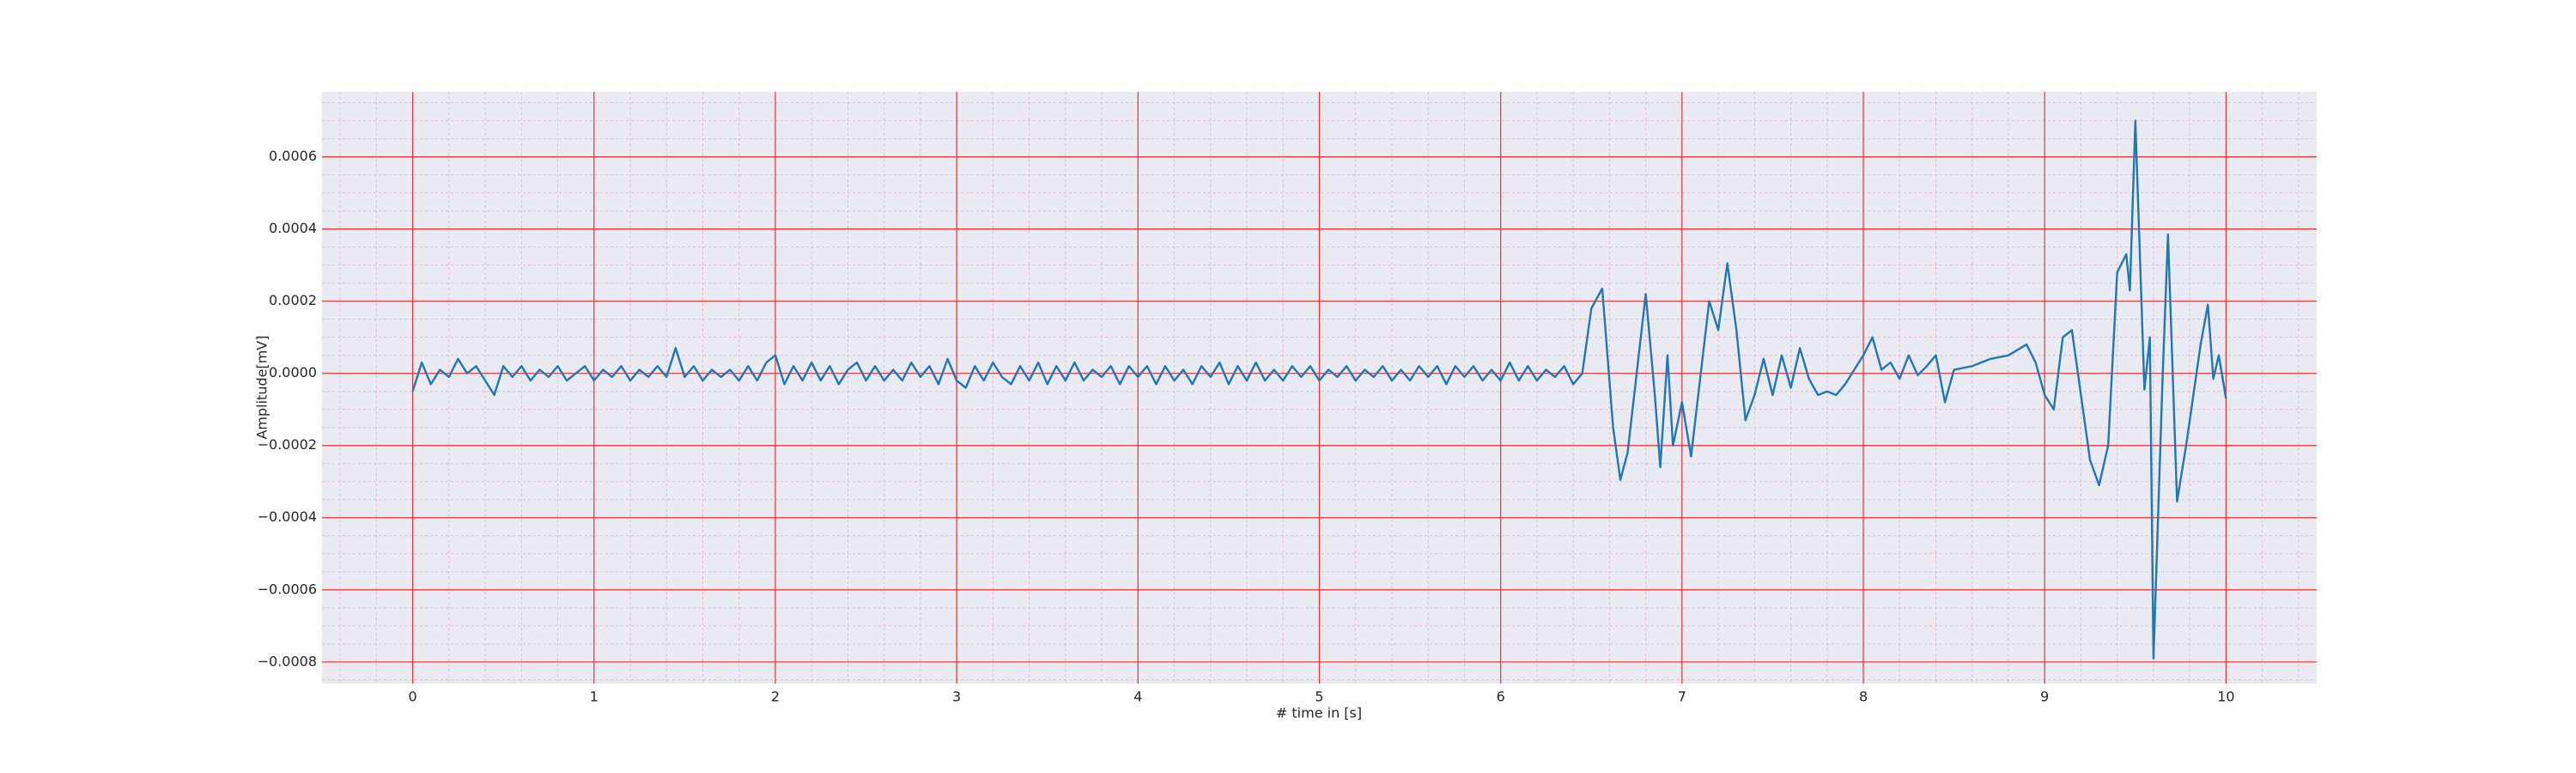 The image size is (2576, 773). I want to click on x-tick-label: 7, so click(1682, 697).